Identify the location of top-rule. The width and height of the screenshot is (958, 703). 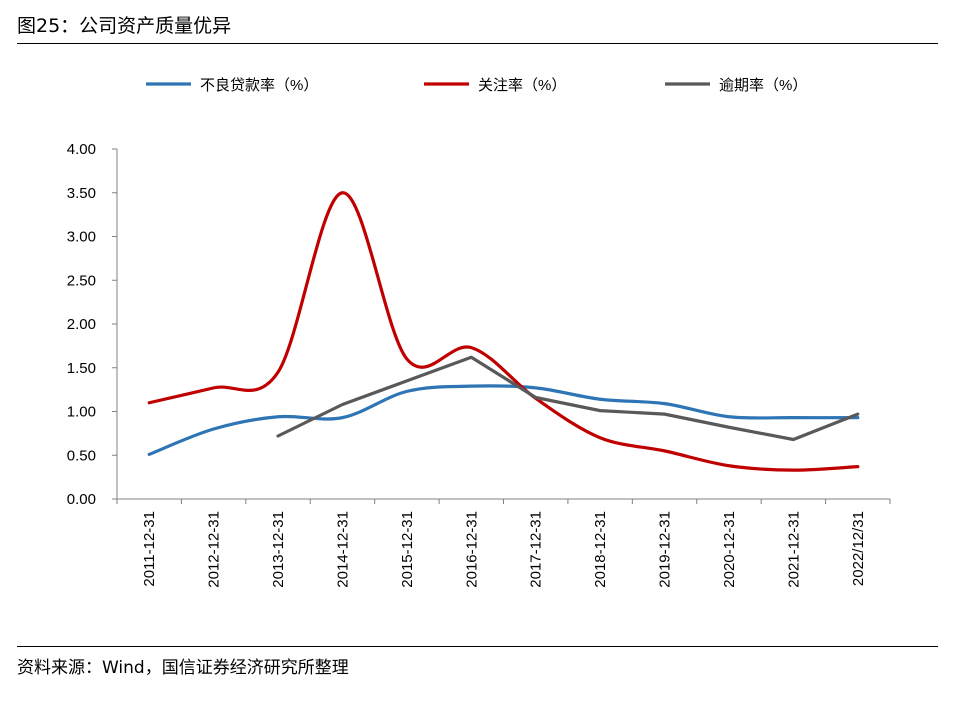
(477, 43).